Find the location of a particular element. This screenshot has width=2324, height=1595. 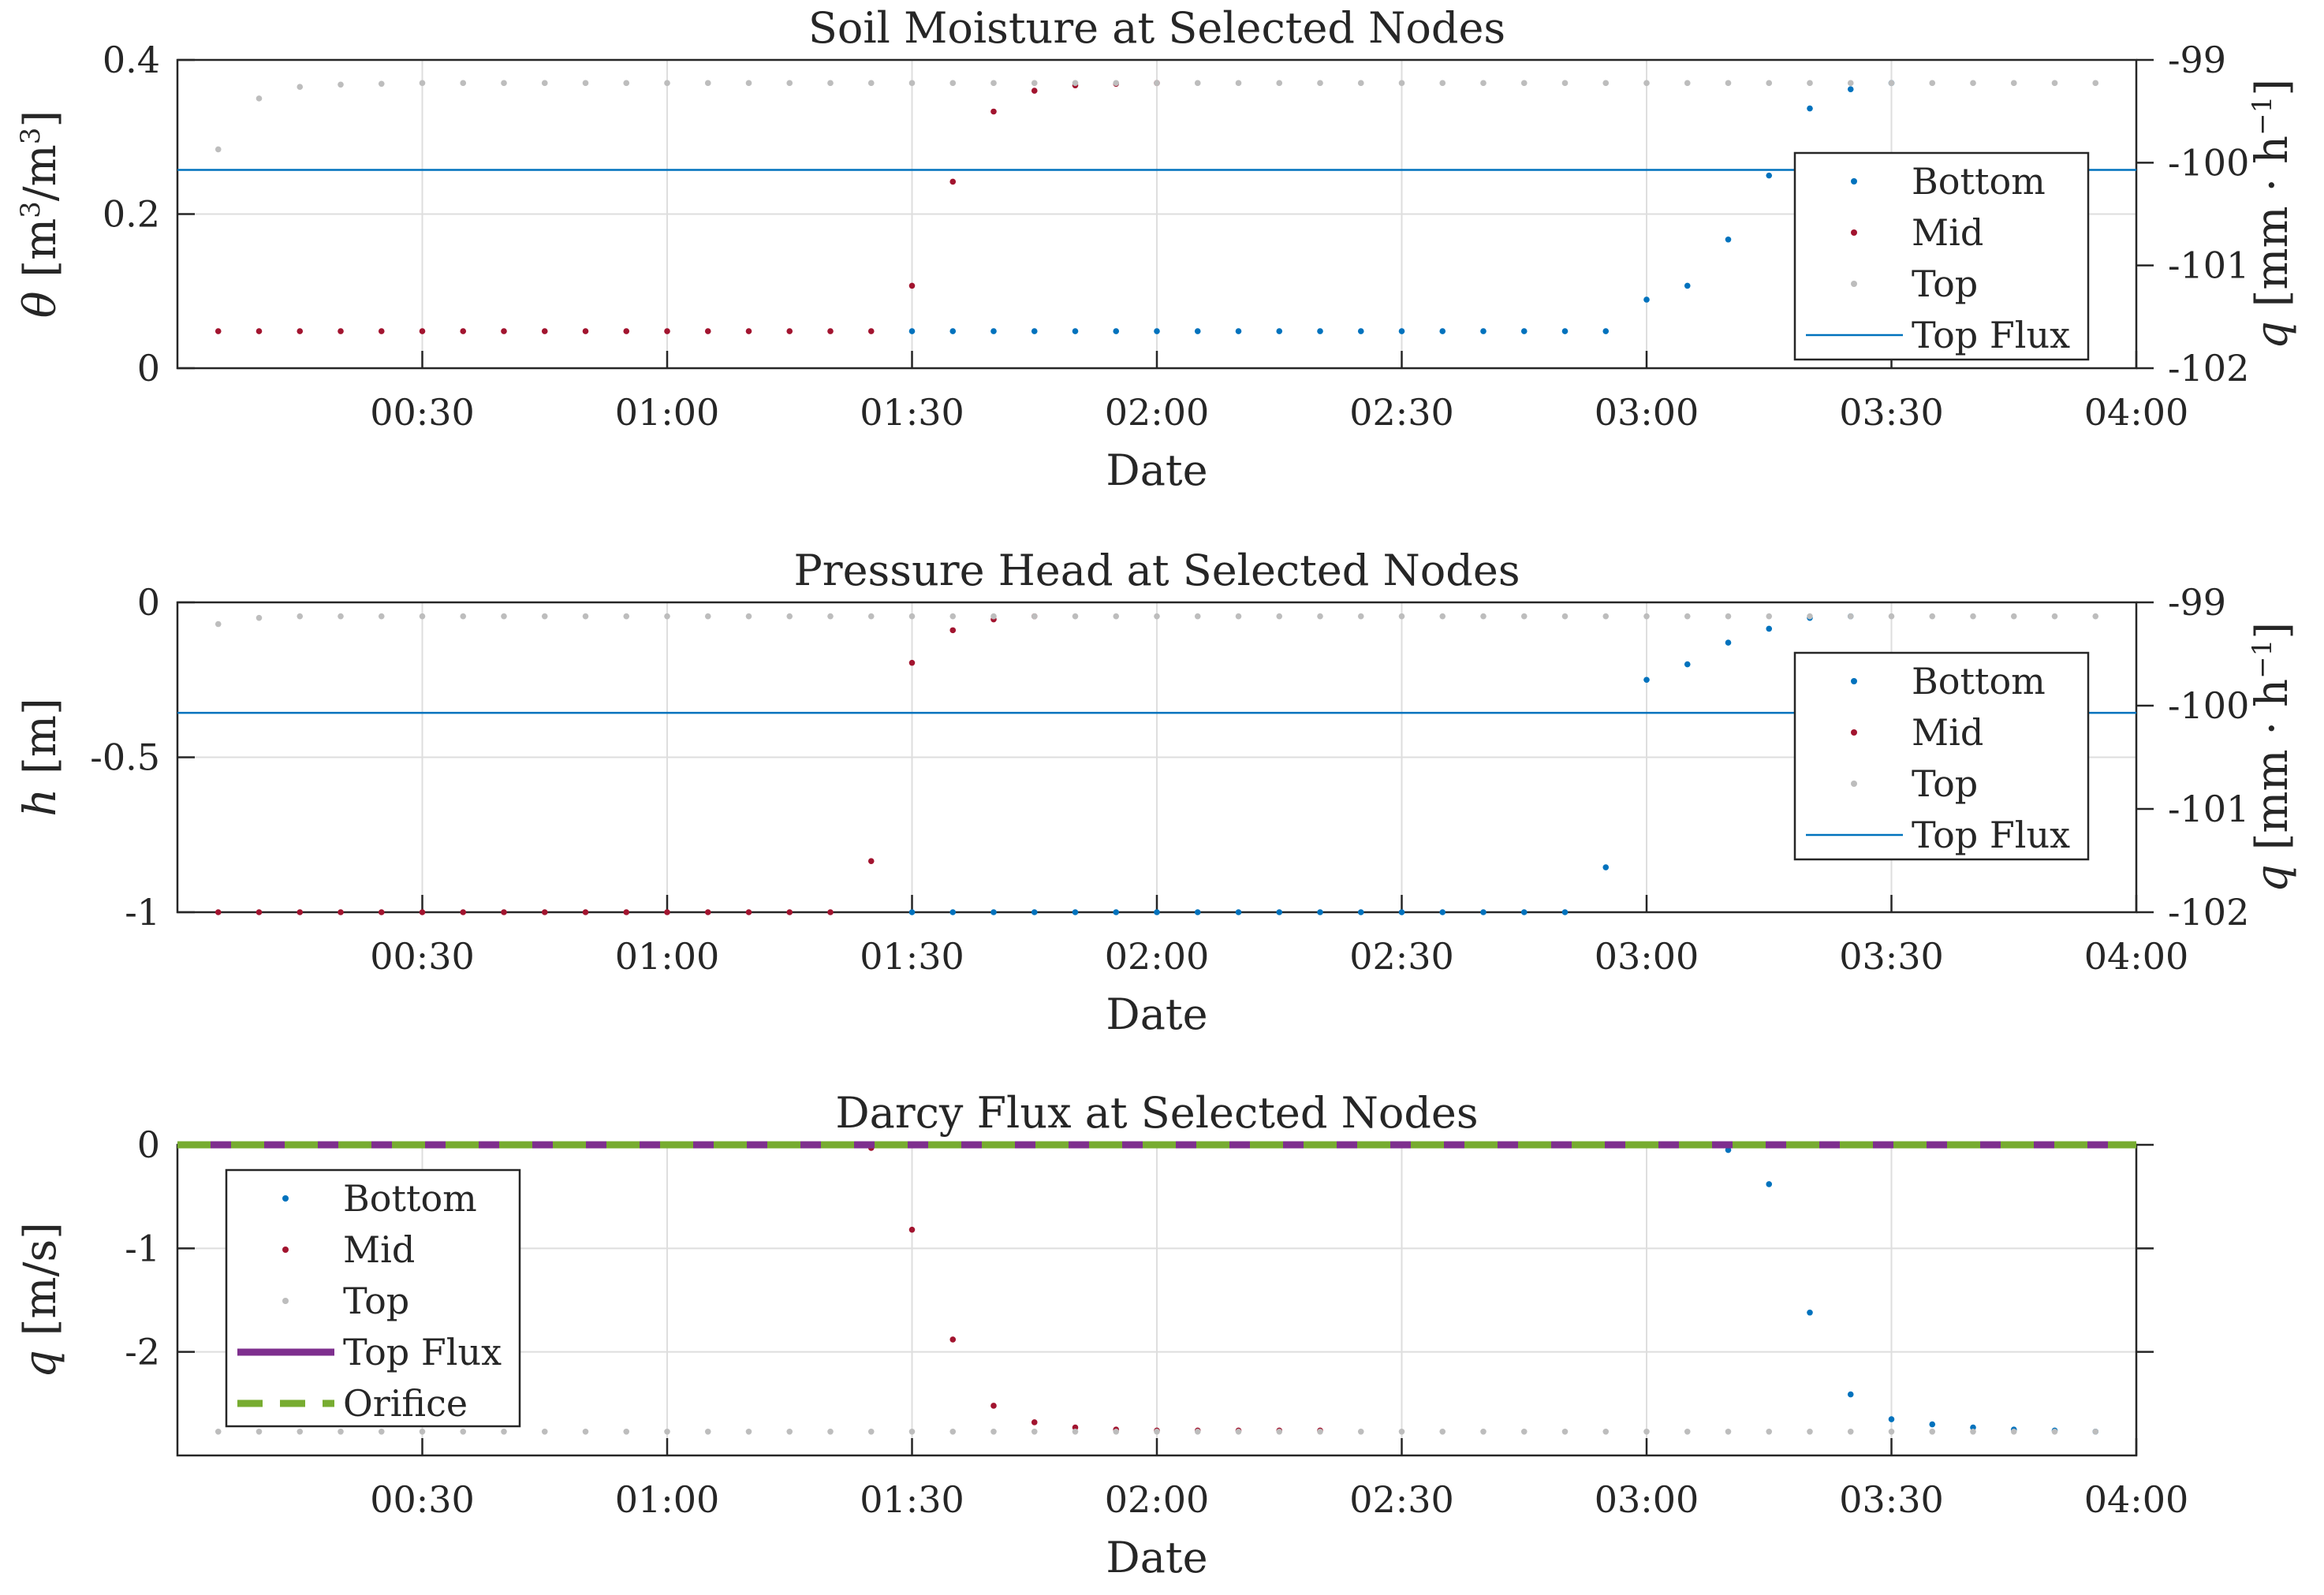

y2-tick-label: -102 is located at coordinates (2208, 368).